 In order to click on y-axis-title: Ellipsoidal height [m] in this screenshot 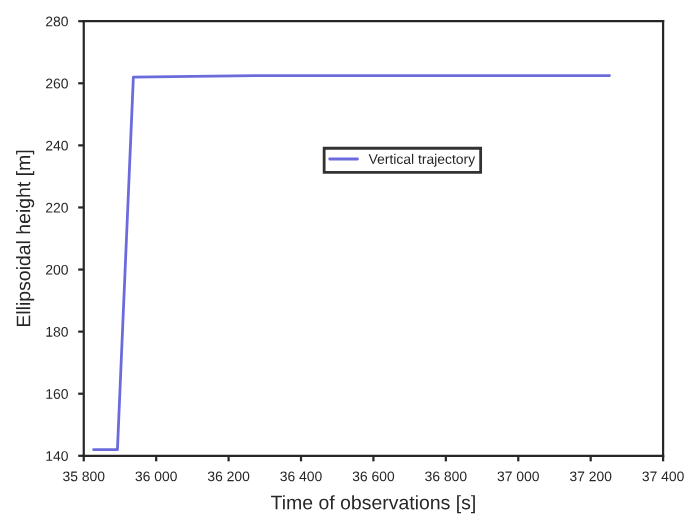, I will do `click(25, 238)`.